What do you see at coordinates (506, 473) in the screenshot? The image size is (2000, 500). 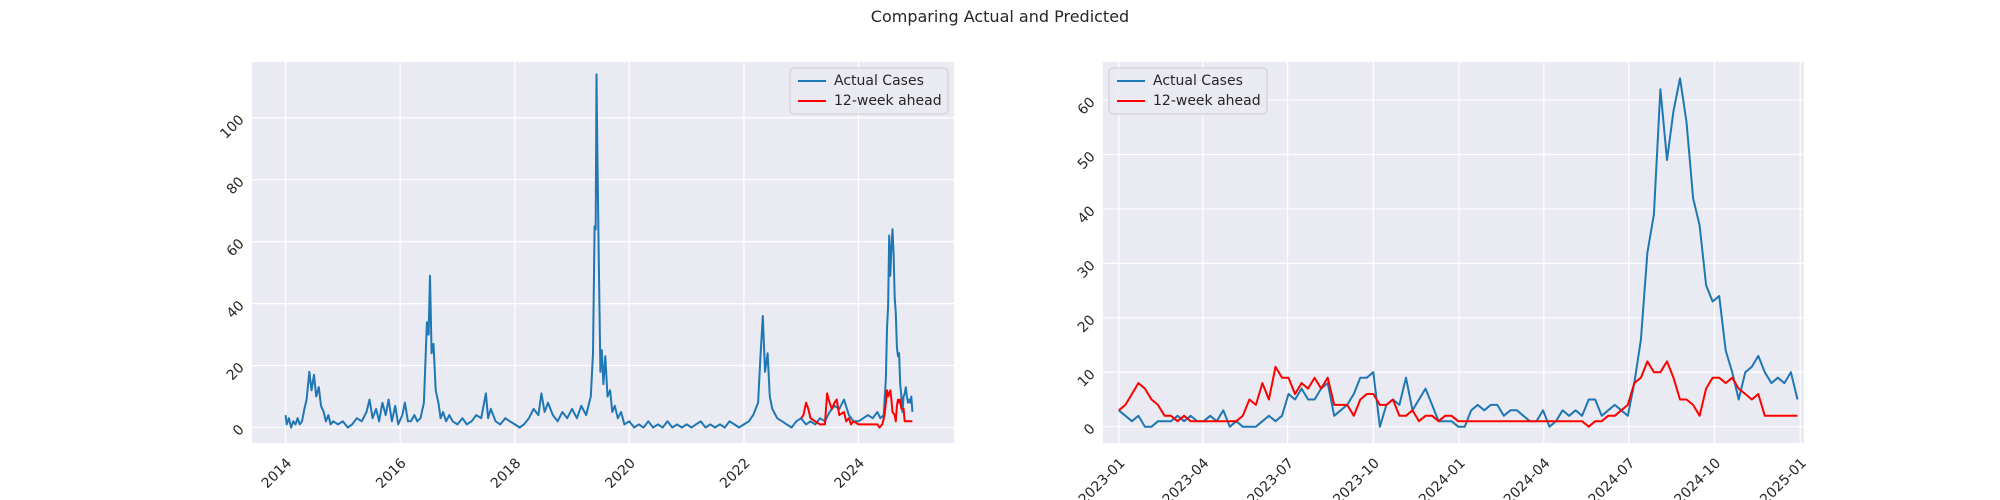 I see `x-tick-label: 2018` at bounding box center [506, 473].